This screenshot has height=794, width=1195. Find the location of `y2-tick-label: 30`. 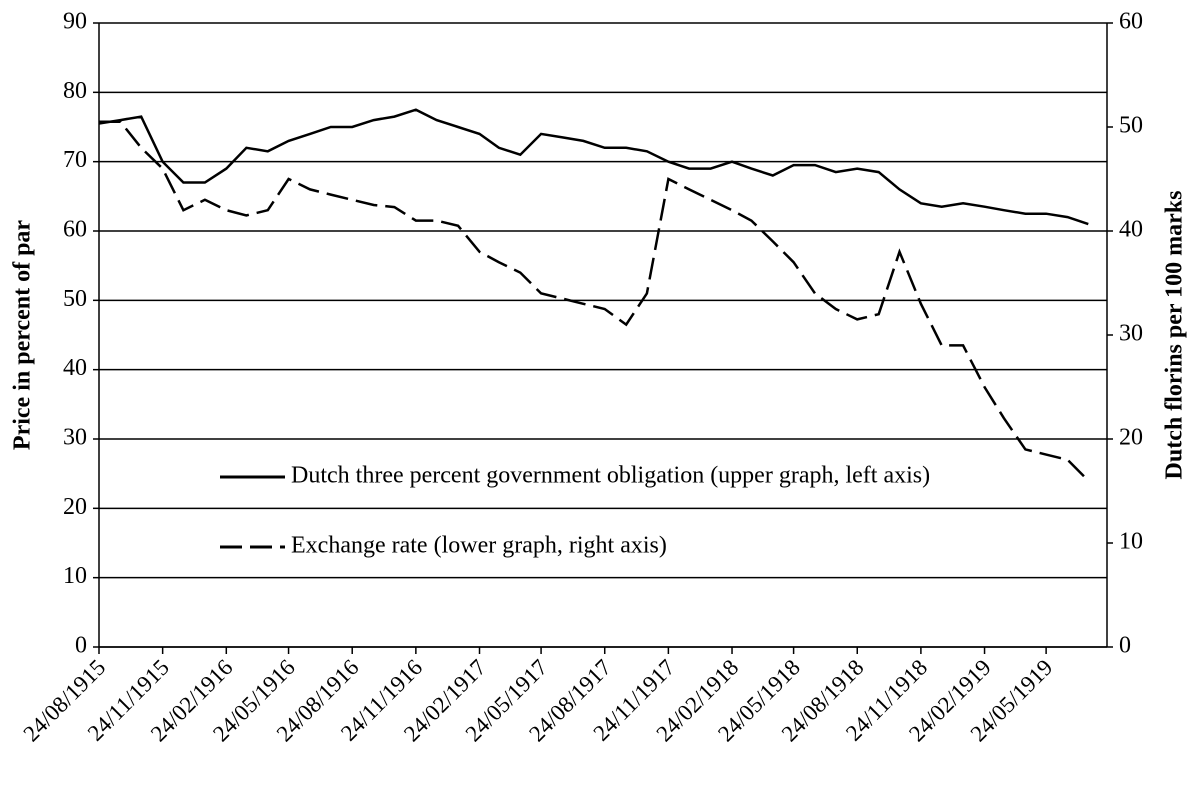

y2-tick-label: 30 is located at coordinates (1131, 334).